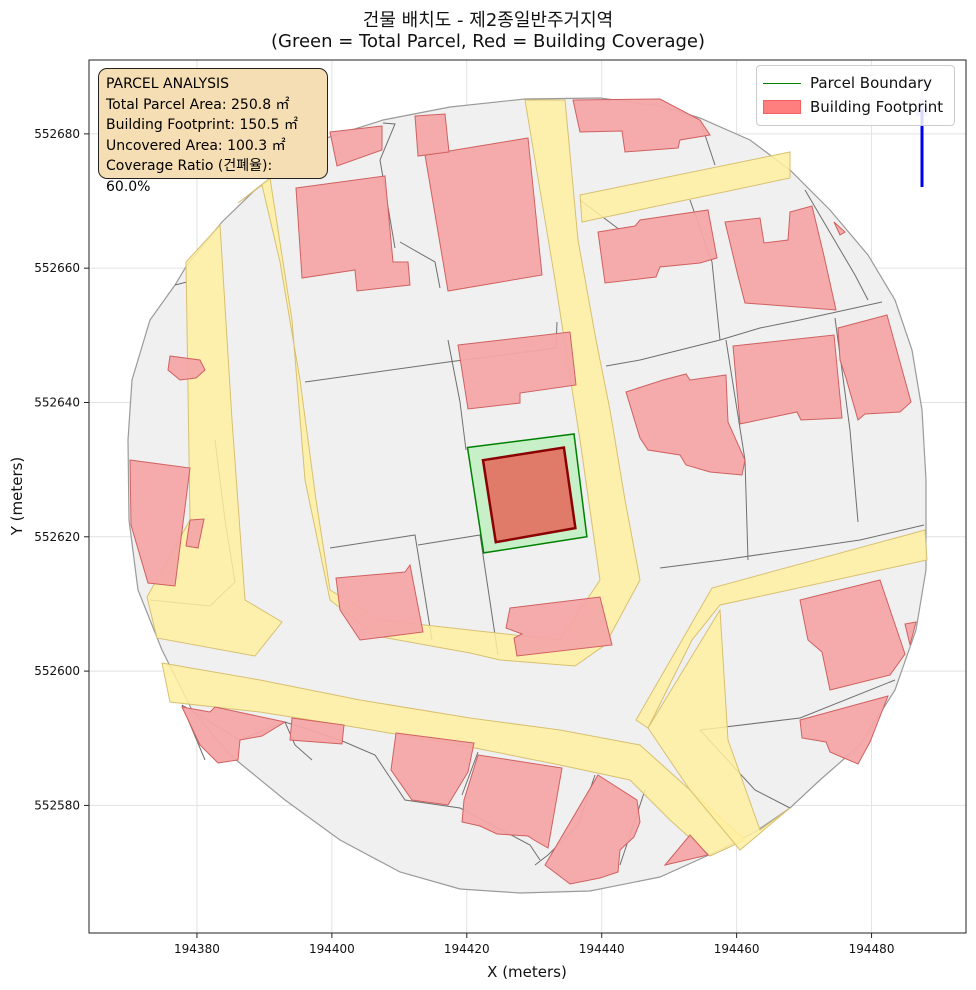  I want to click on x-tick-label: 194480, so click(872, 949).